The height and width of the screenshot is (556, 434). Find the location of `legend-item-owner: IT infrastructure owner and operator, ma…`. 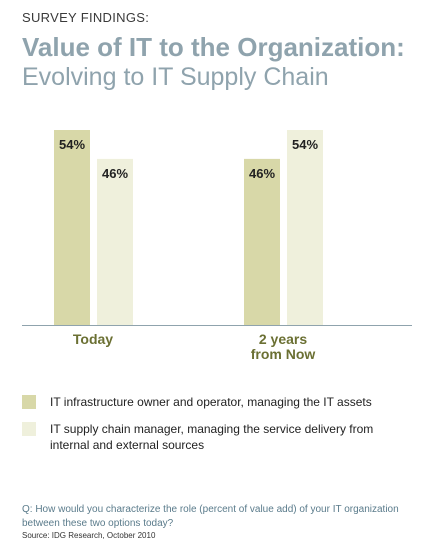

legend-item-owner: IT infrastructure owner and operator, ma… is located at coordinates (206, 402).